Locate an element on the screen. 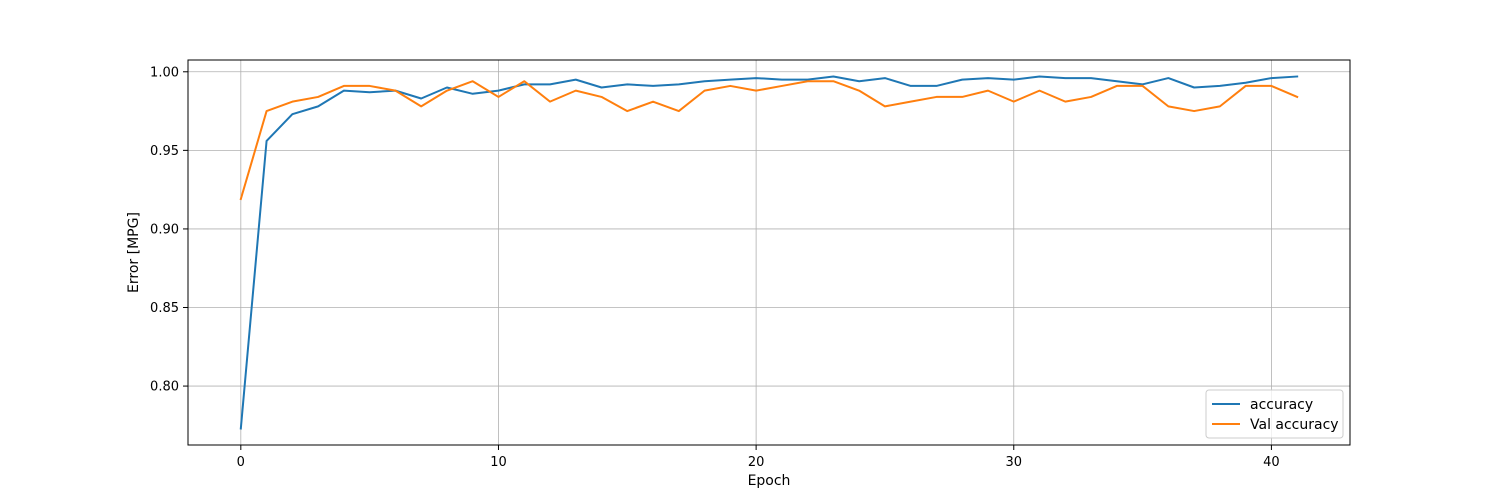  x-tick-label: 10 is located at coordinates (498, 462).